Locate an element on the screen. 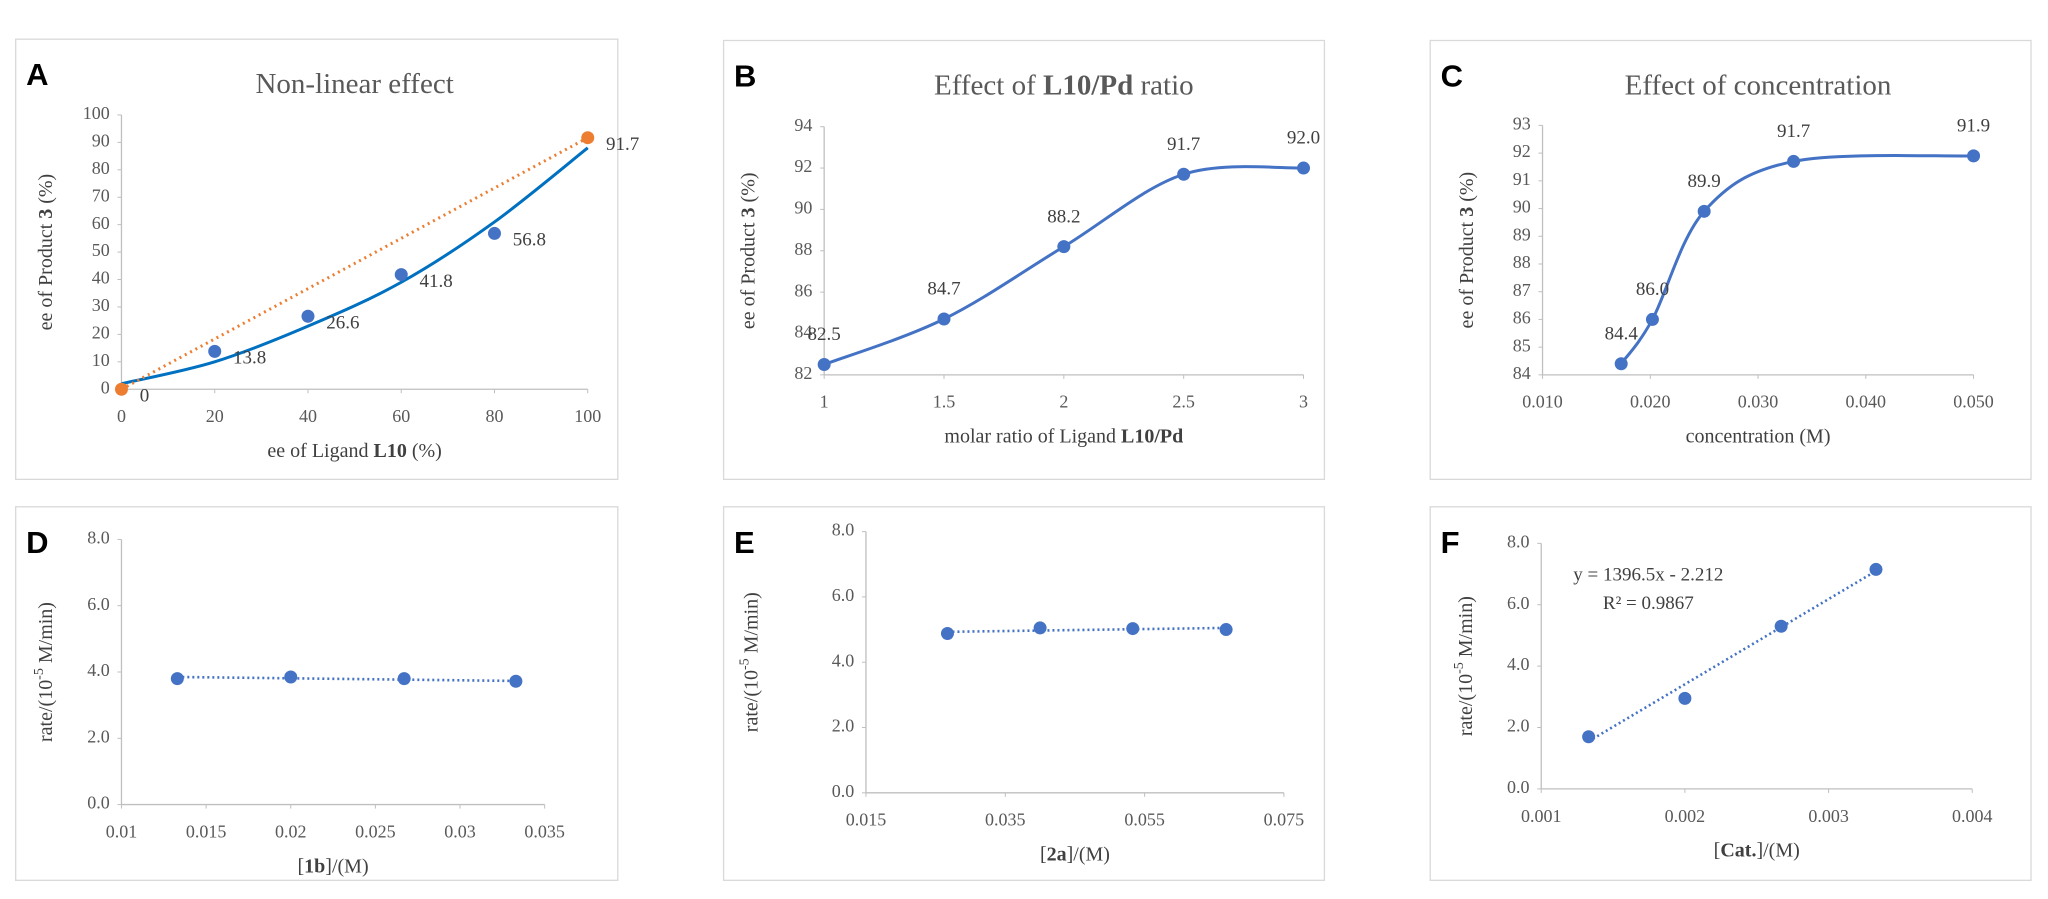 The image size is (2048, 899). text-part: Cat. is located at coordinates (1738, 850).